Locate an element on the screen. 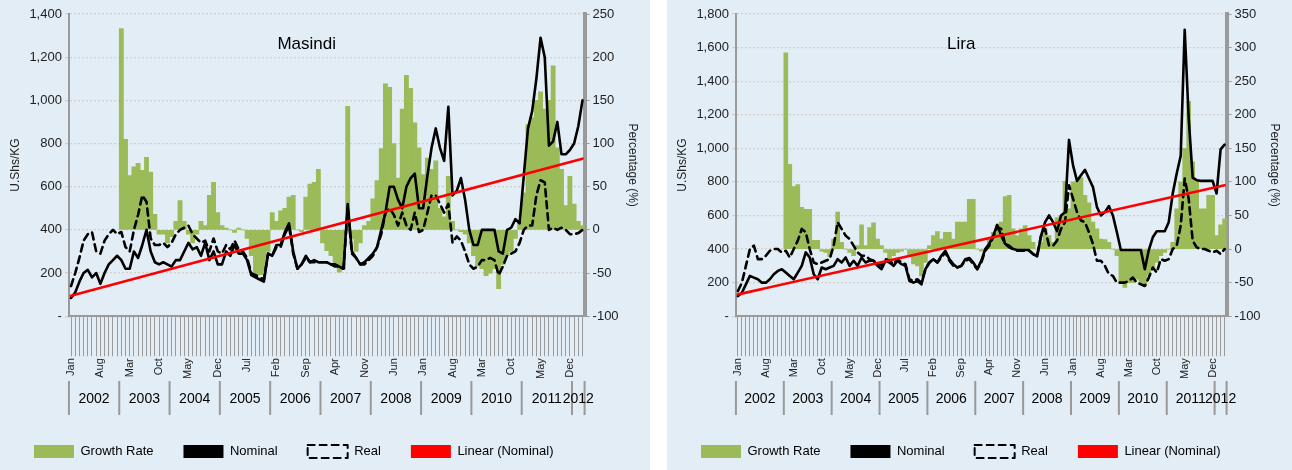 The image size is (1292, 470). y-tick-label: 800 is located at coordinates (51, 143).